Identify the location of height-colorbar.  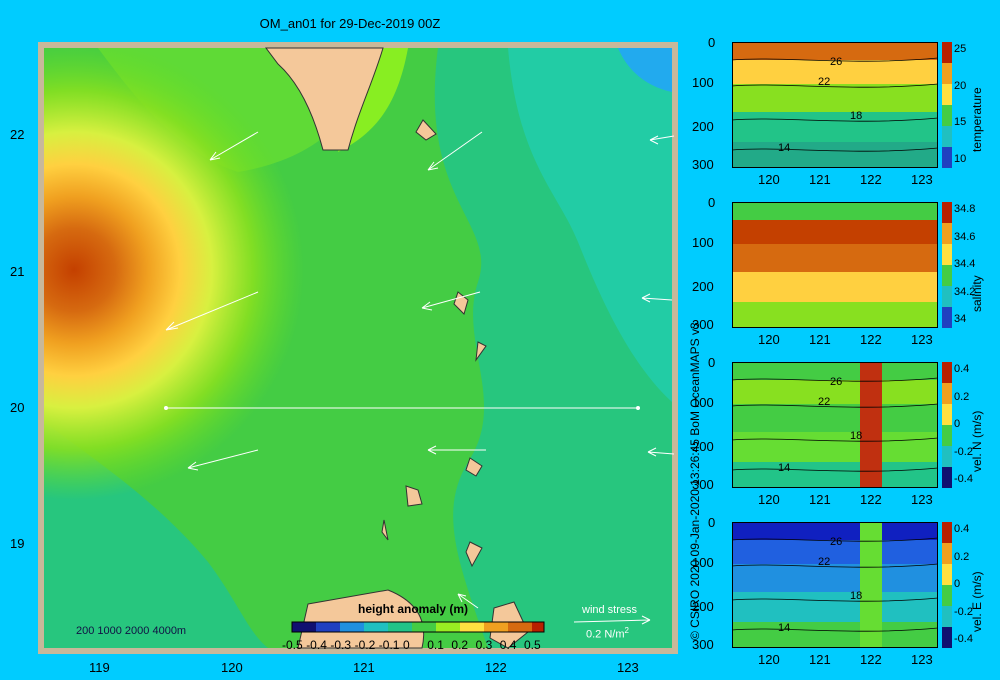
(418, 627).